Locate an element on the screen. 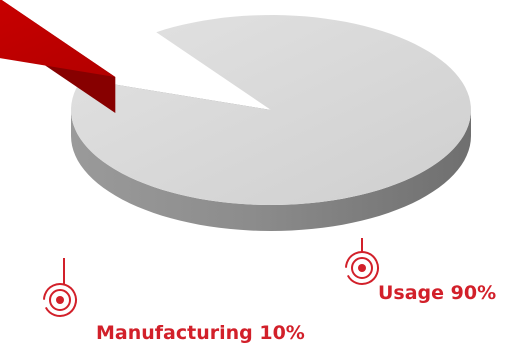 This screenshot has width=506, height=345. manufacturing-label: Manufacturing 10% is located at coordinates (200, 333).